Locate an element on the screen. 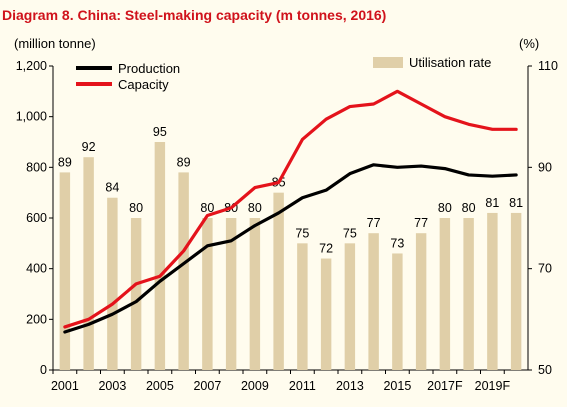 Image resolution: width=567 pixels, height=407 pixels. bar-value-label: 95 is located at coordinates (160, 132).